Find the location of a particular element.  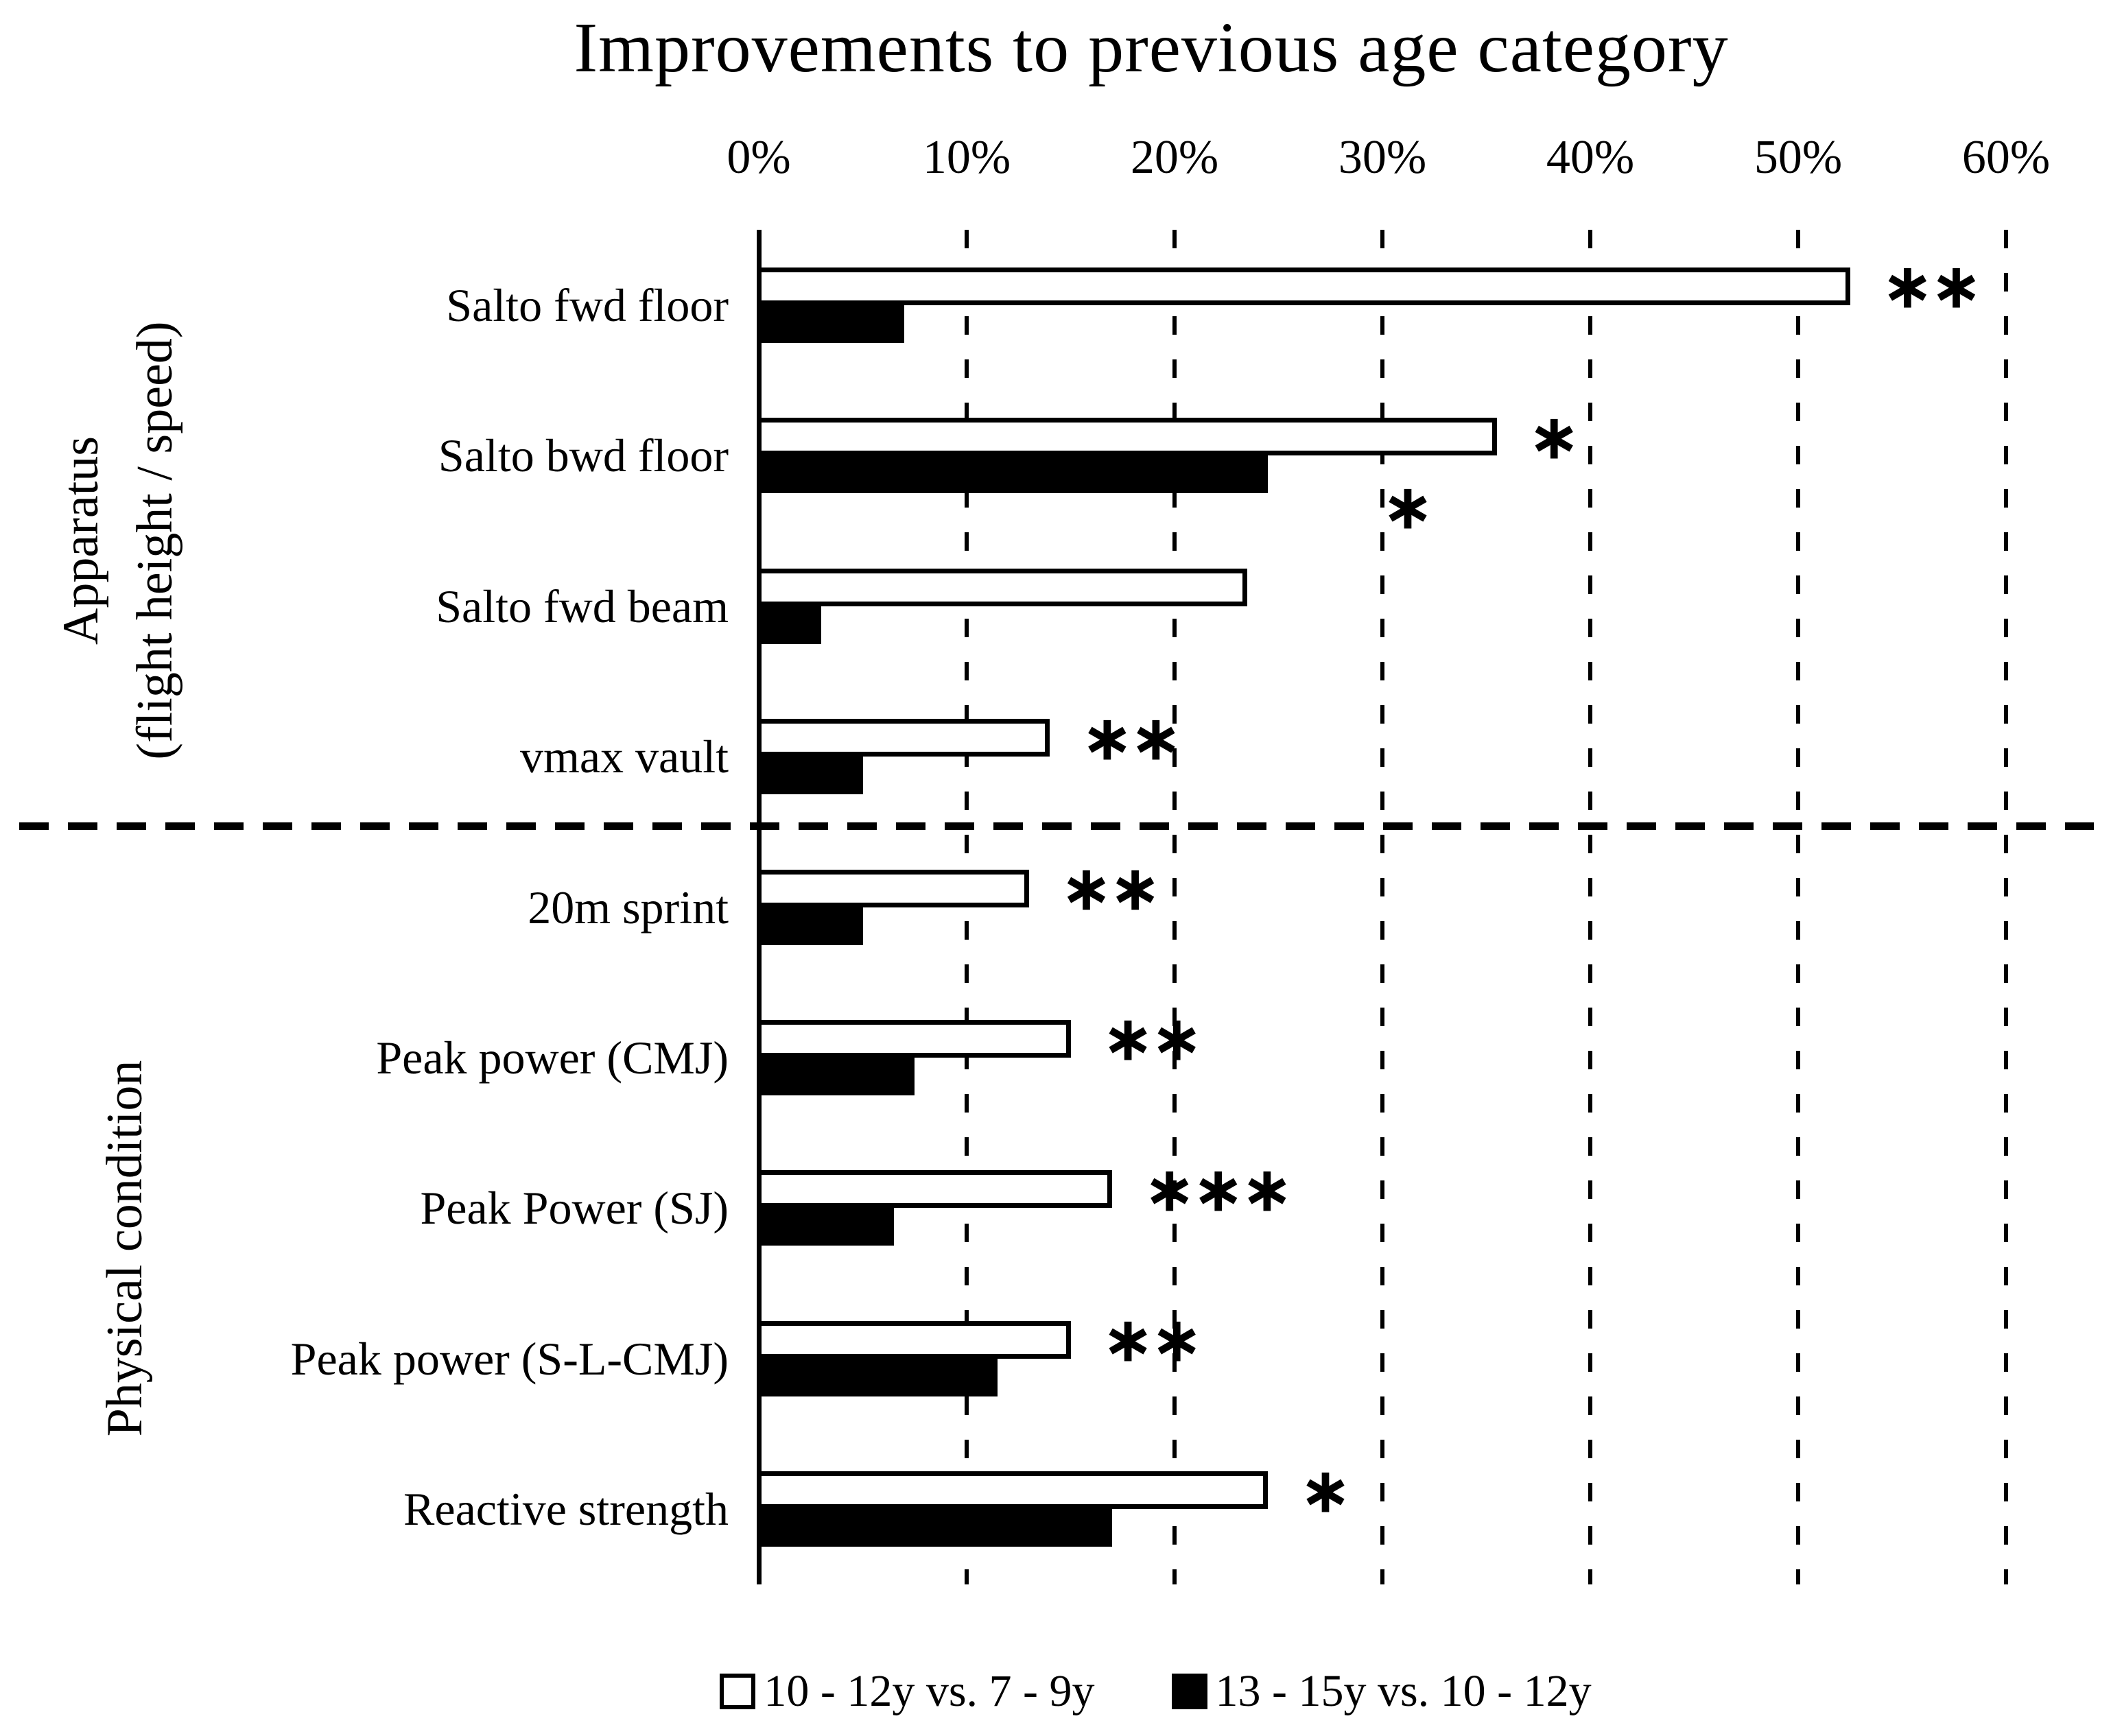

legend-item: 13 - 15y vs. 10 - 12y is located at coordinates (1381, 1691).